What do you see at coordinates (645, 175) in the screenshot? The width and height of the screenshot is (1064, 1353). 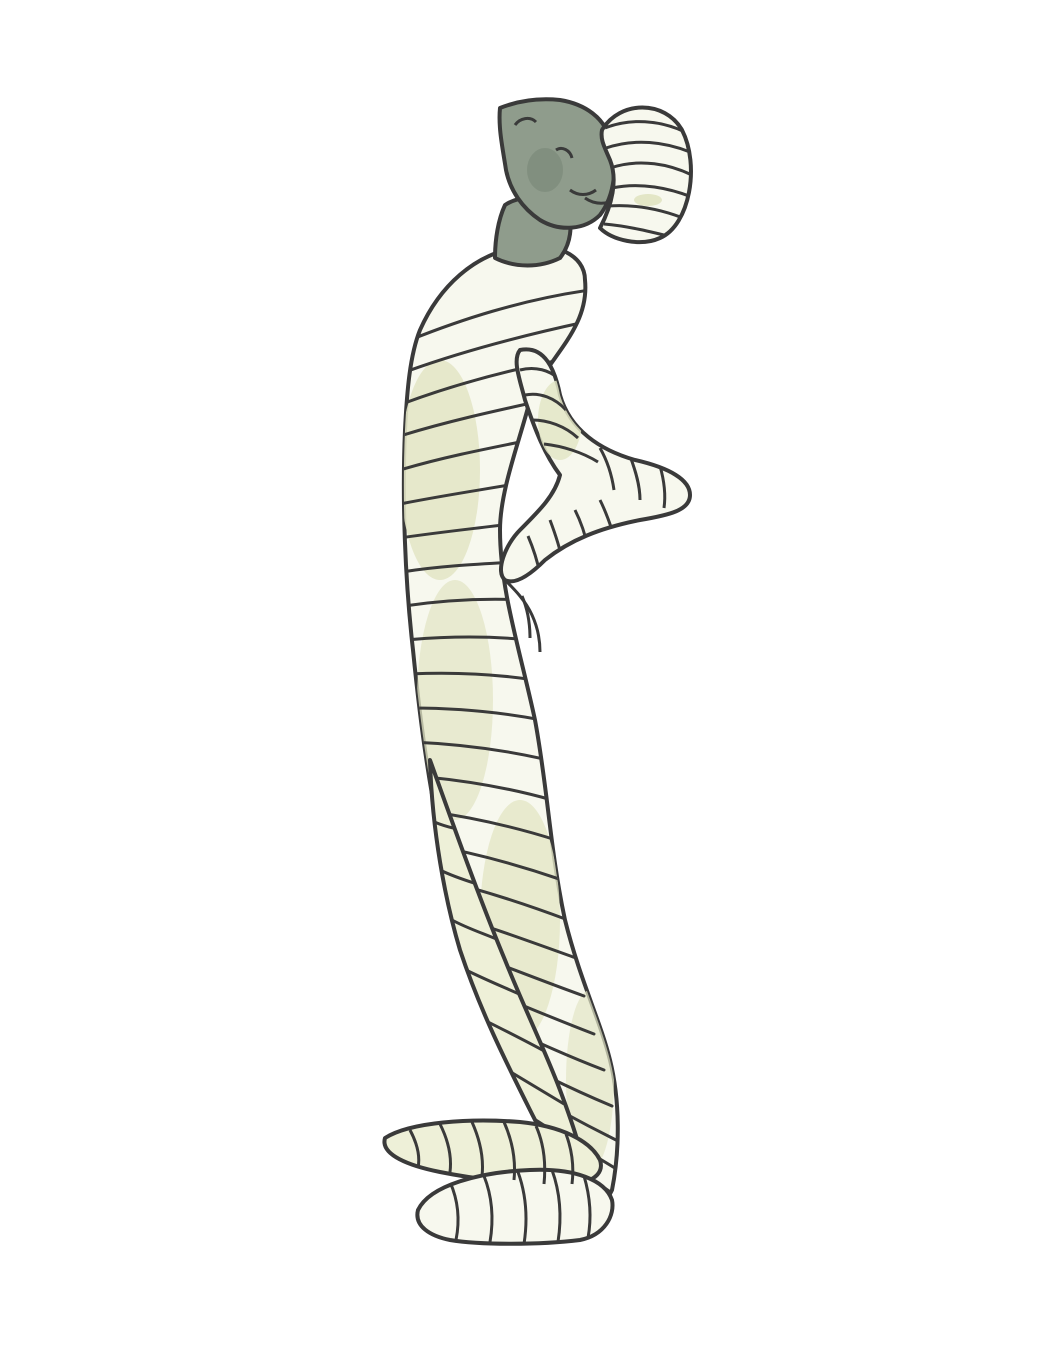 I see `mummy-head-wrap` at bounding box center [645, 175].